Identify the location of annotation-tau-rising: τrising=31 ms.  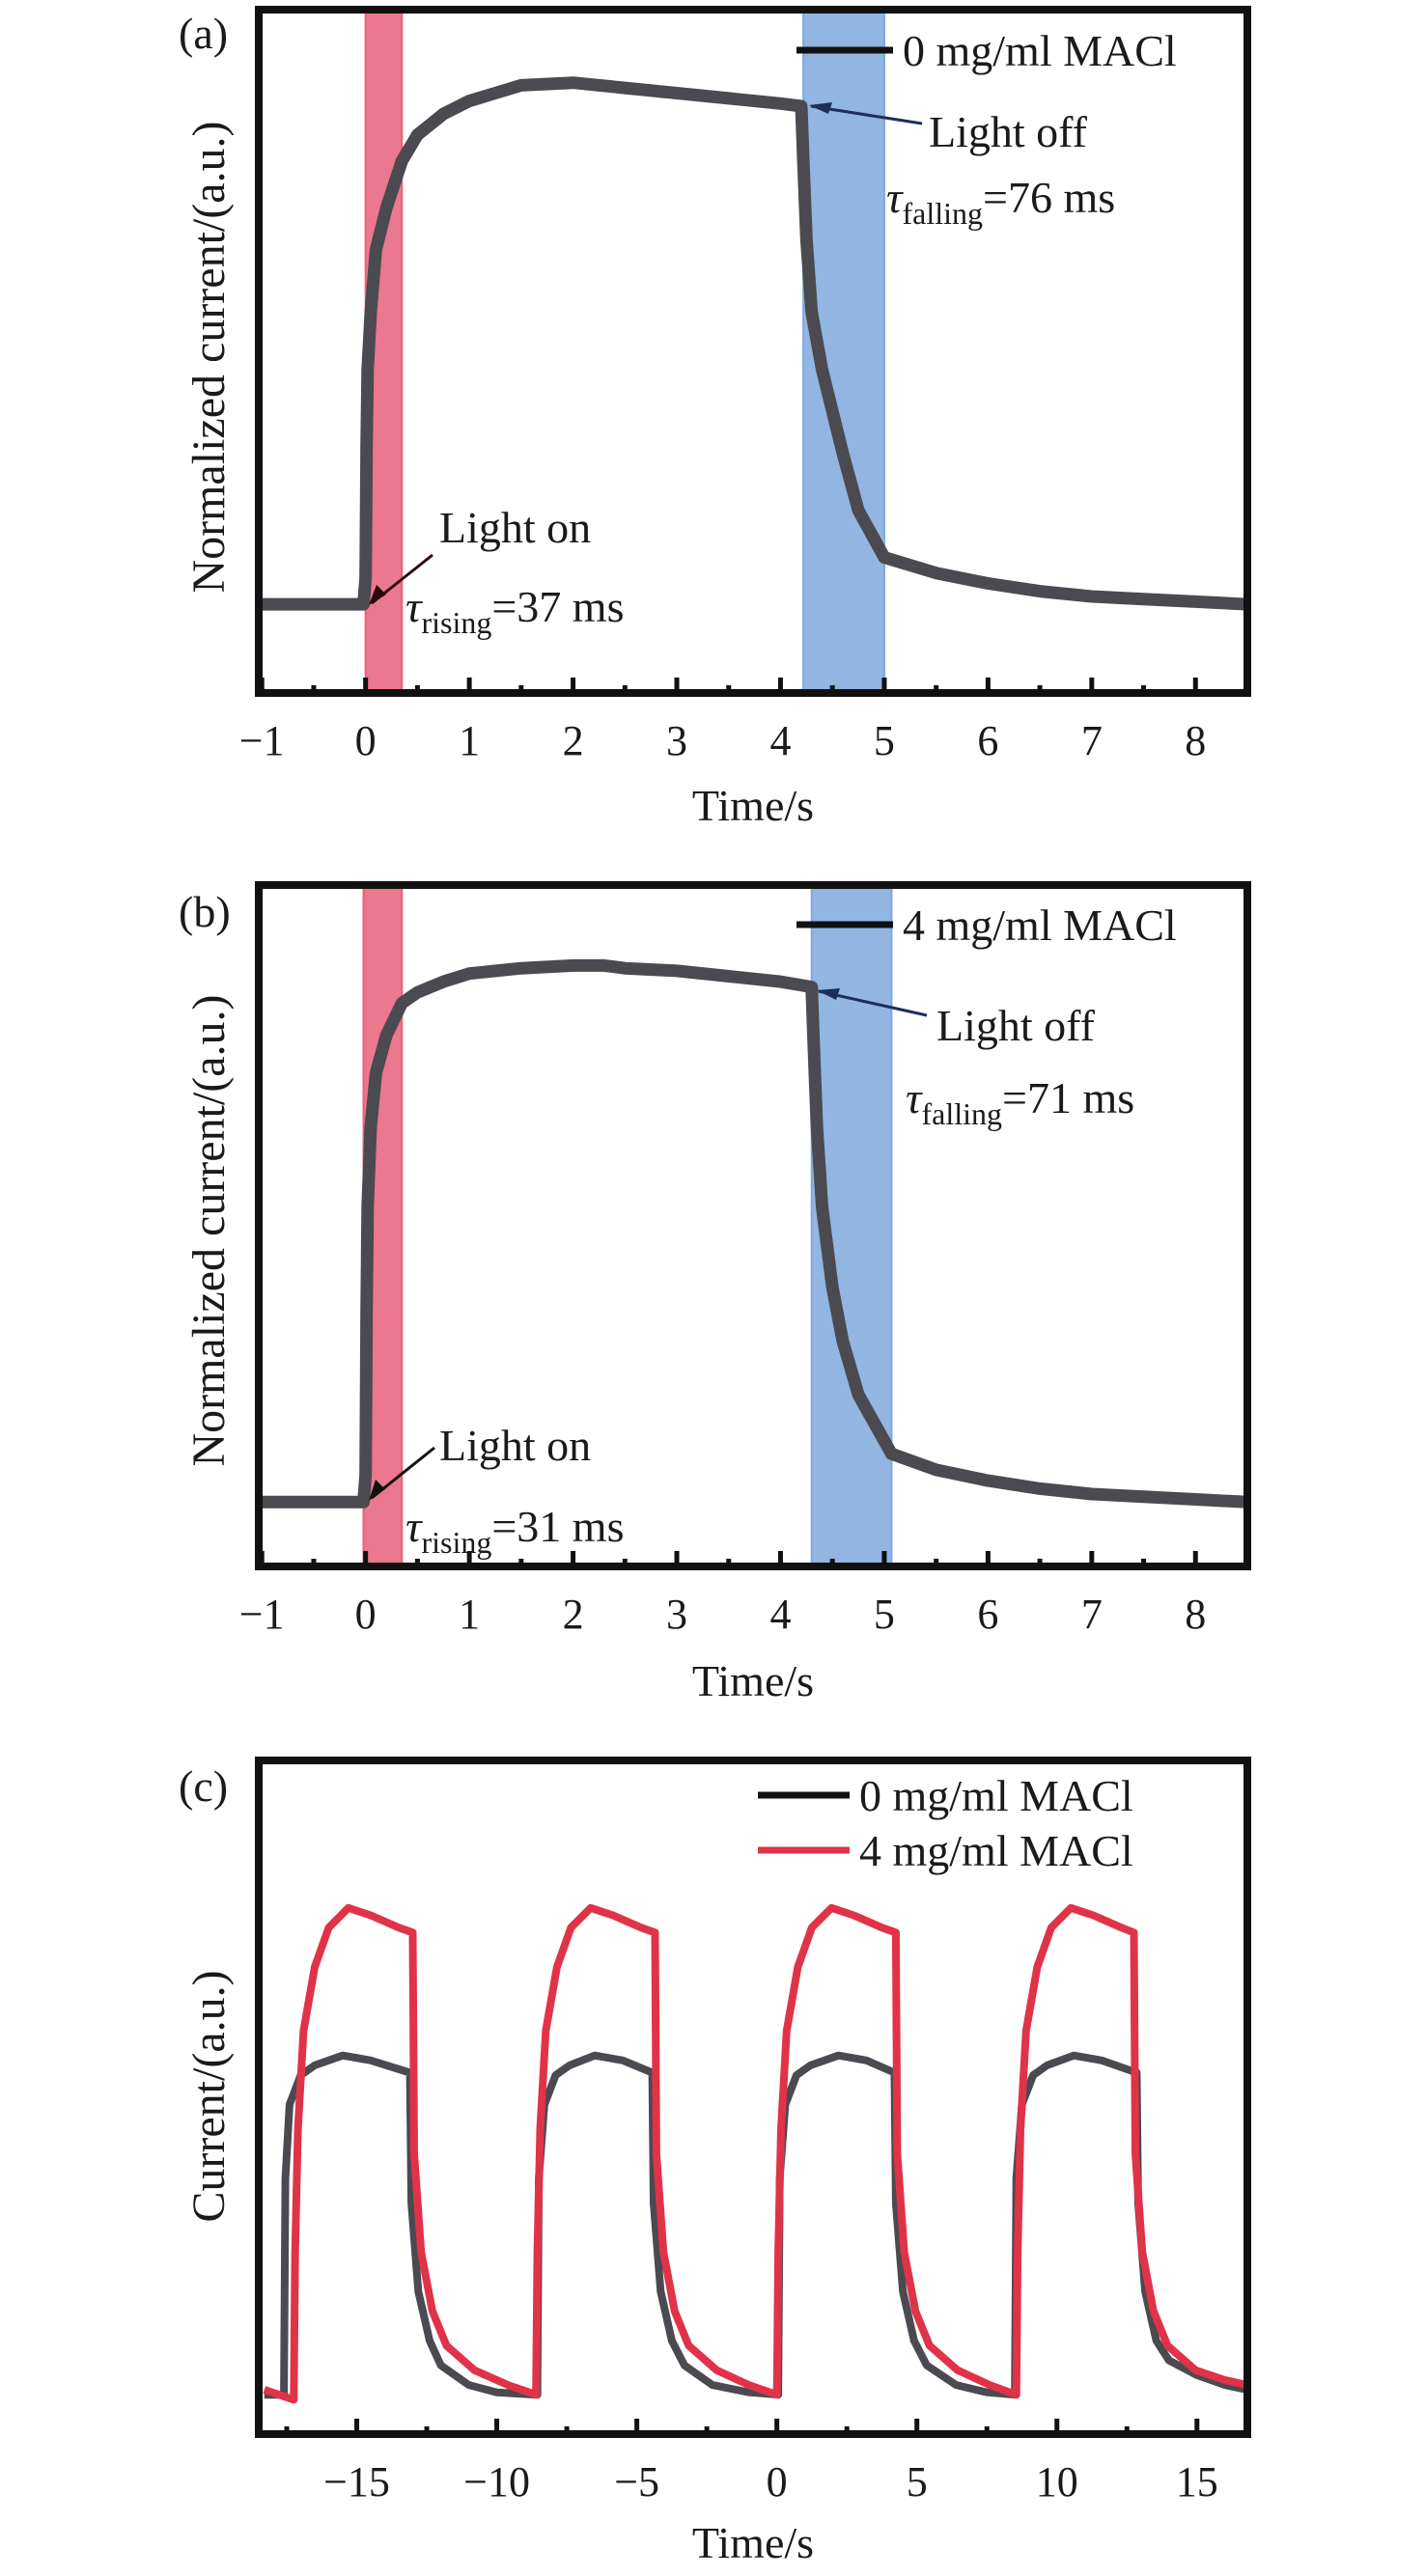
(514, 1531).